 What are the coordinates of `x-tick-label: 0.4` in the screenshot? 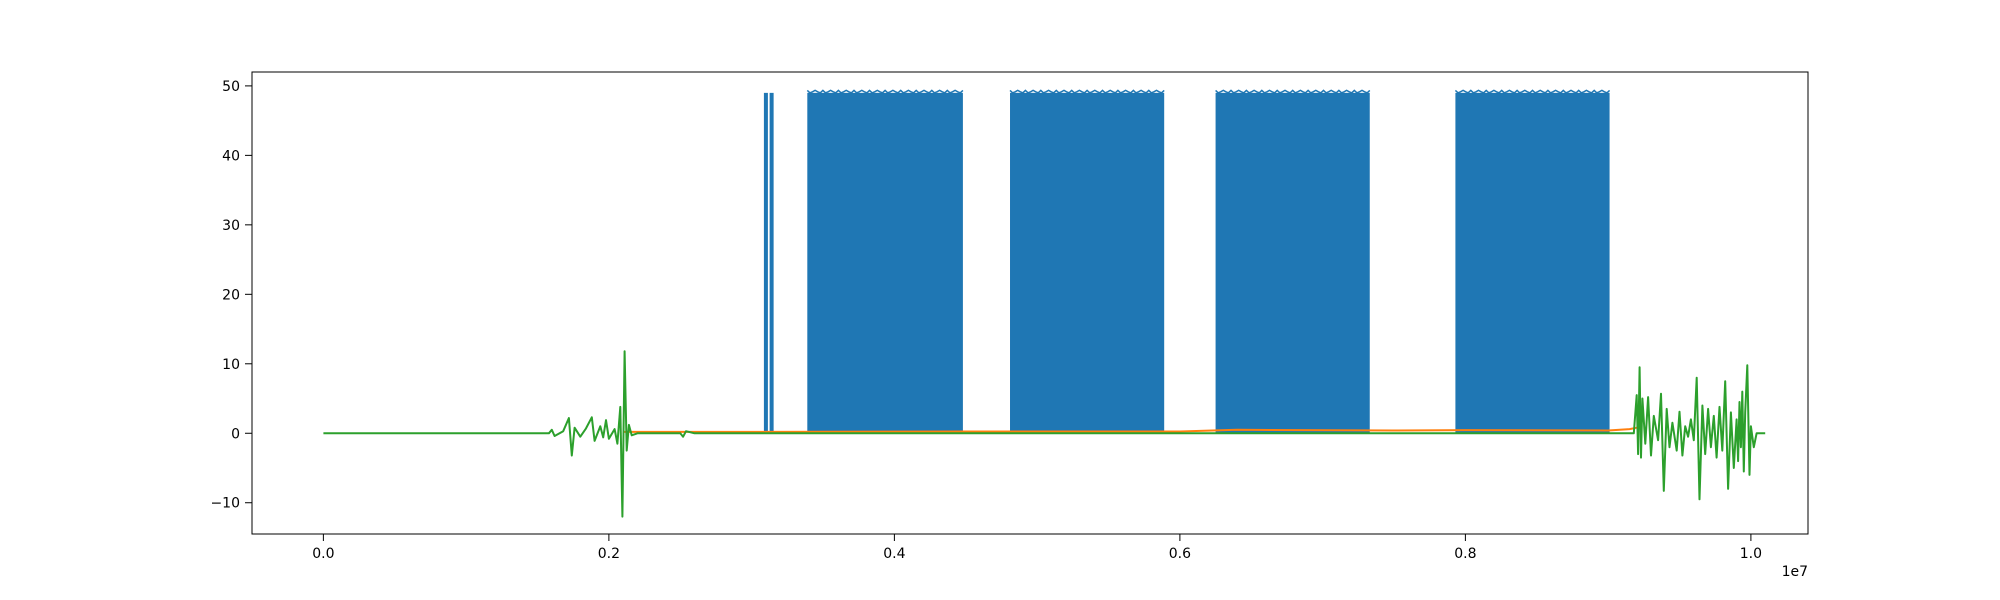 It's located at (894, 554).